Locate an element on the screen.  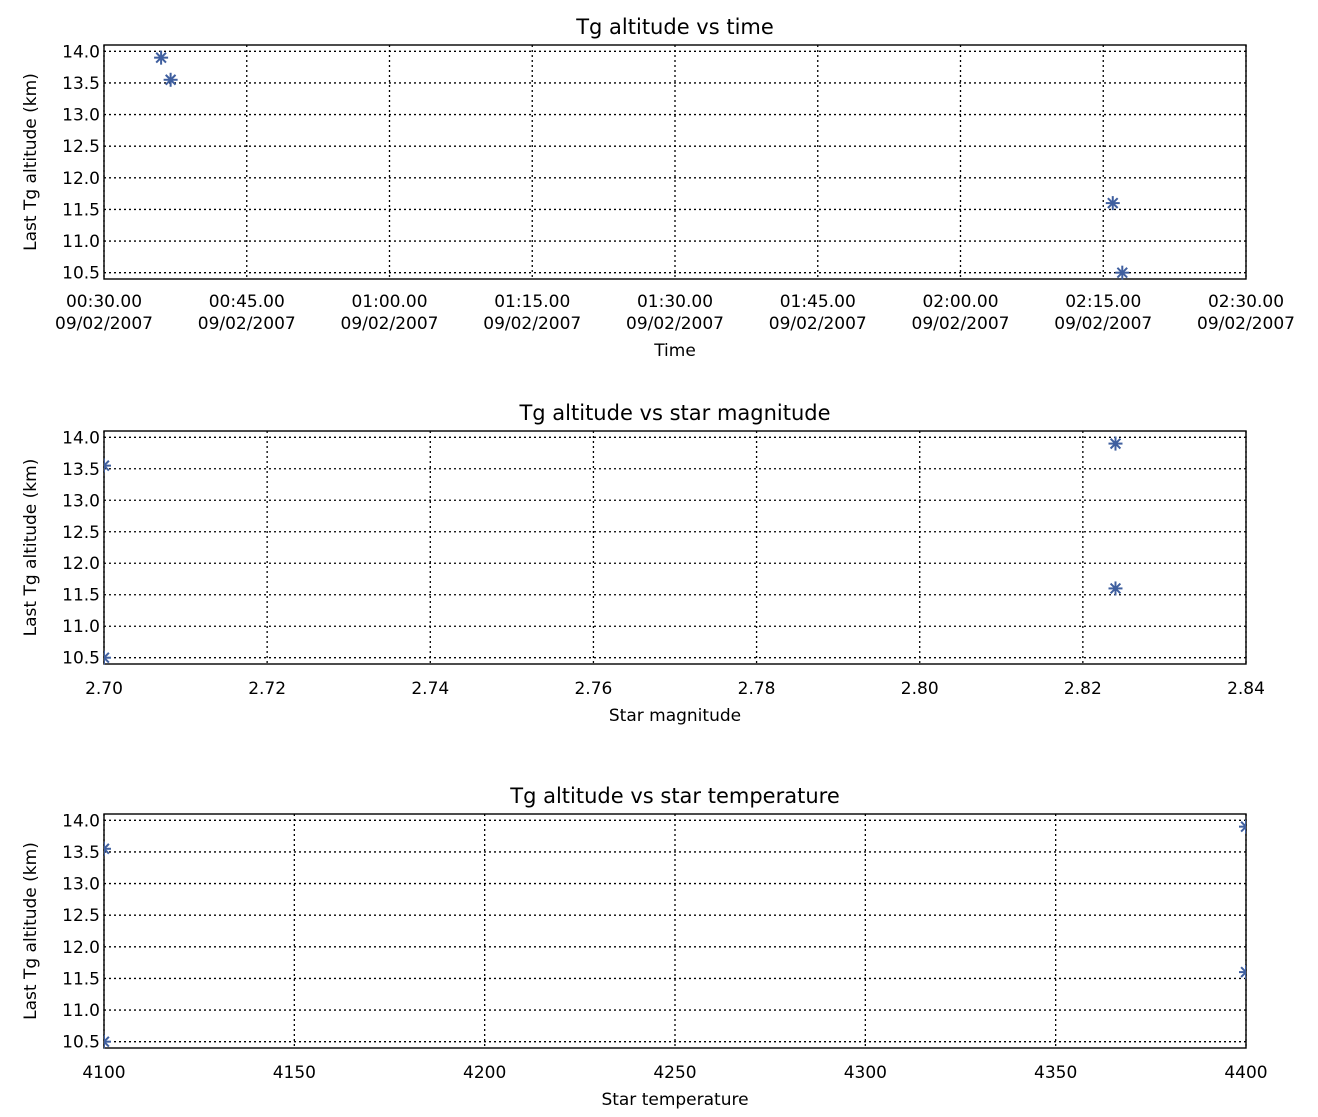
chart-title: Tg altitude vs time is located at coordinates (674, 27).